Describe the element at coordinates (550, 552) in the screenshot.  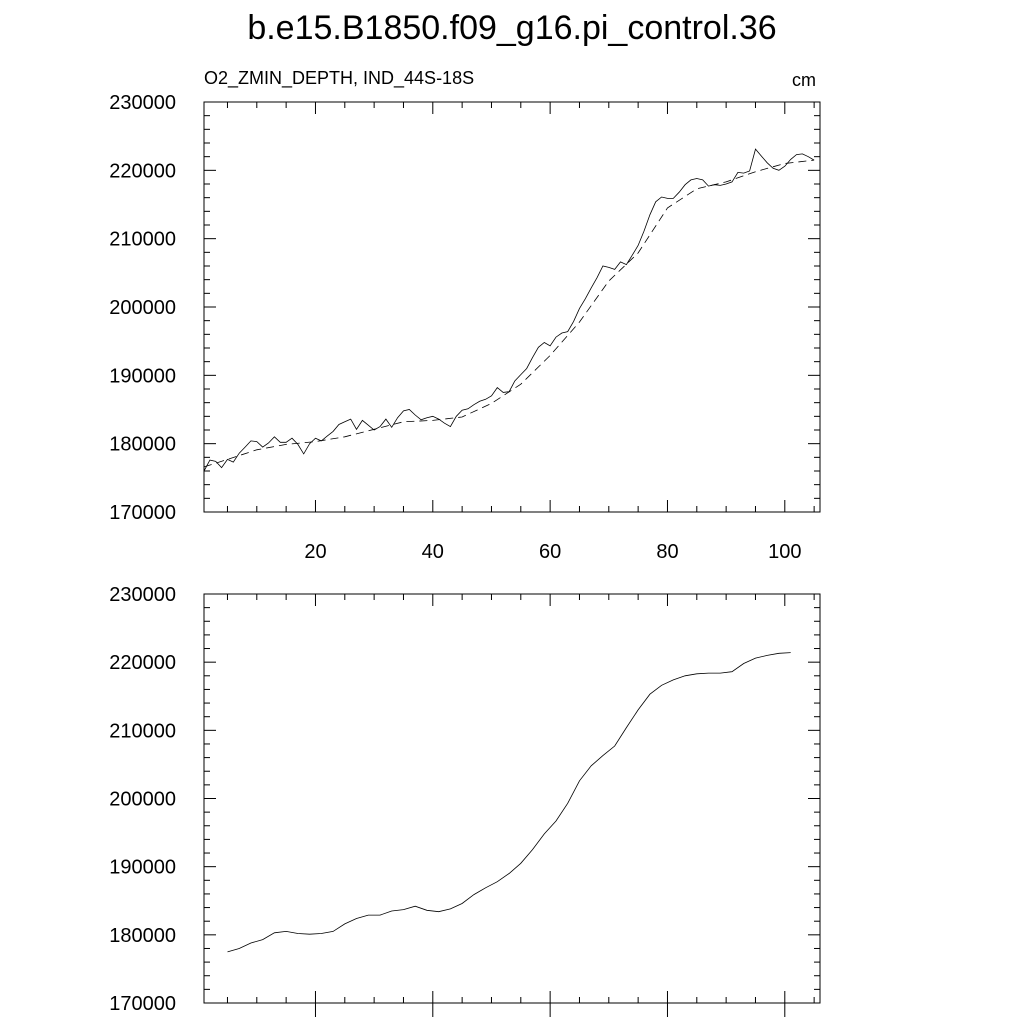
I see `x-tick-label: 60` at that location.